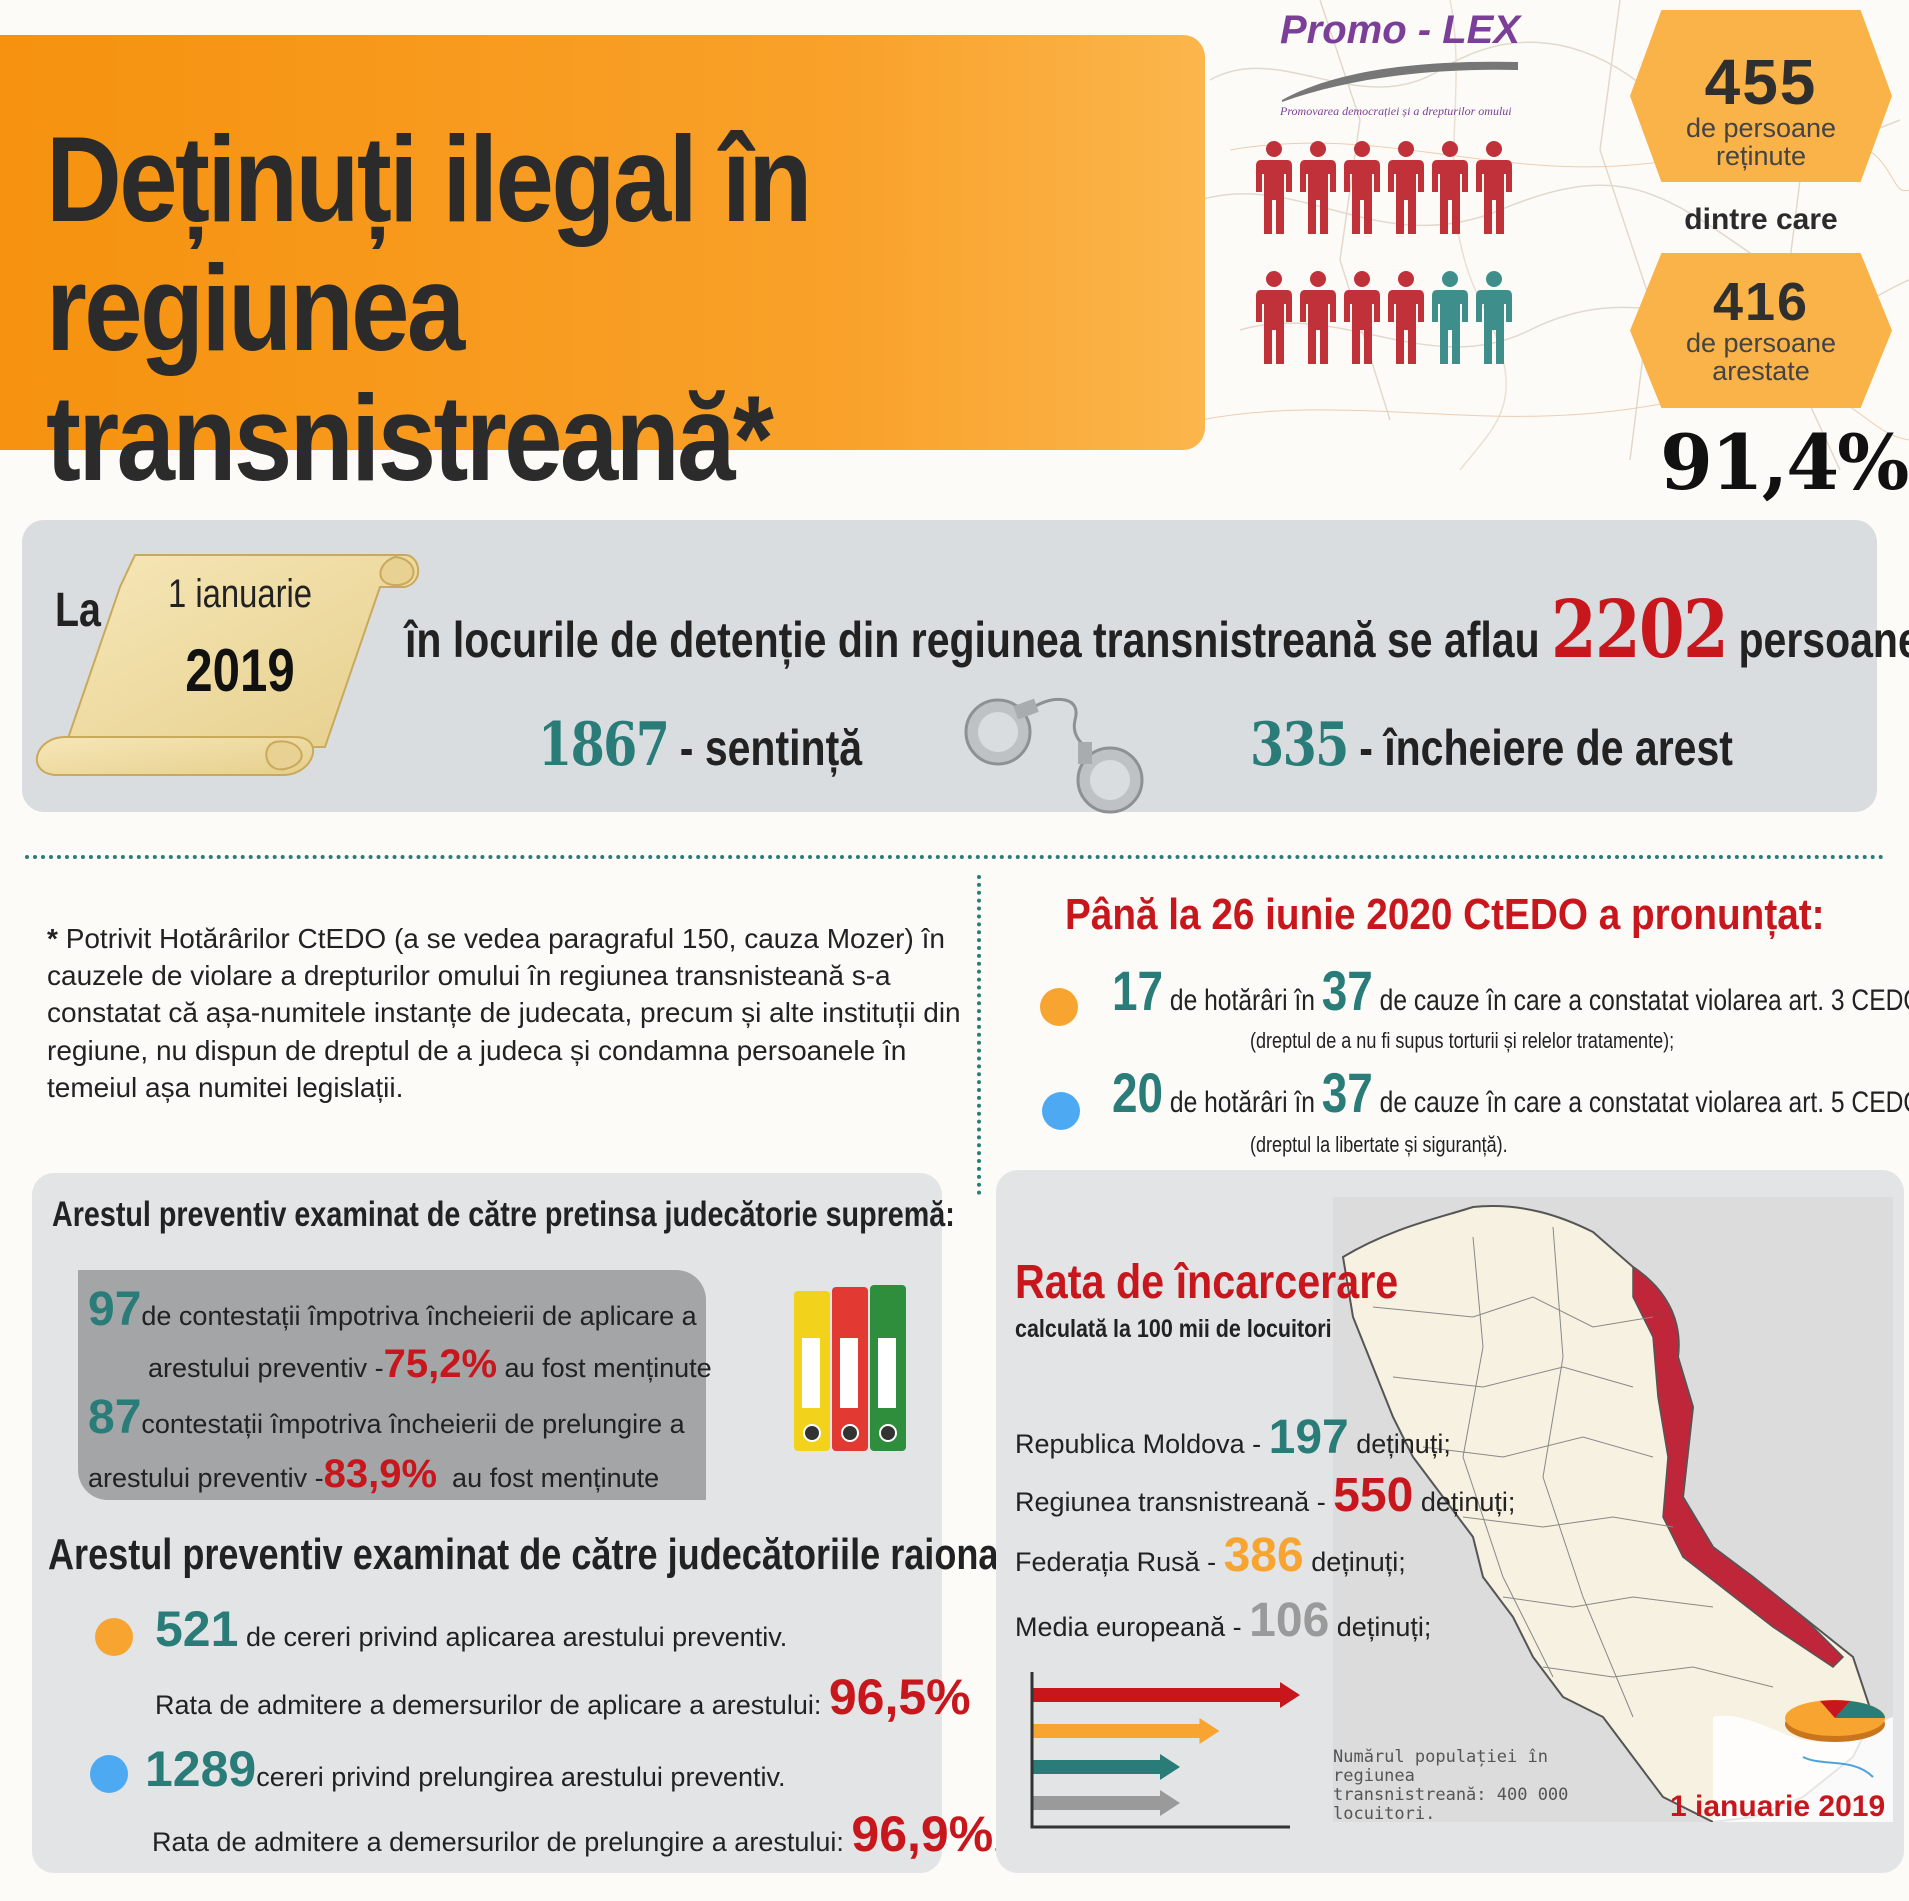 This screenshot has width=1909, height=1901. Describe the element at coordinates (1400, 30) in the screenshot. I see `promo-lex-logo: Promo - LEX` at that location.